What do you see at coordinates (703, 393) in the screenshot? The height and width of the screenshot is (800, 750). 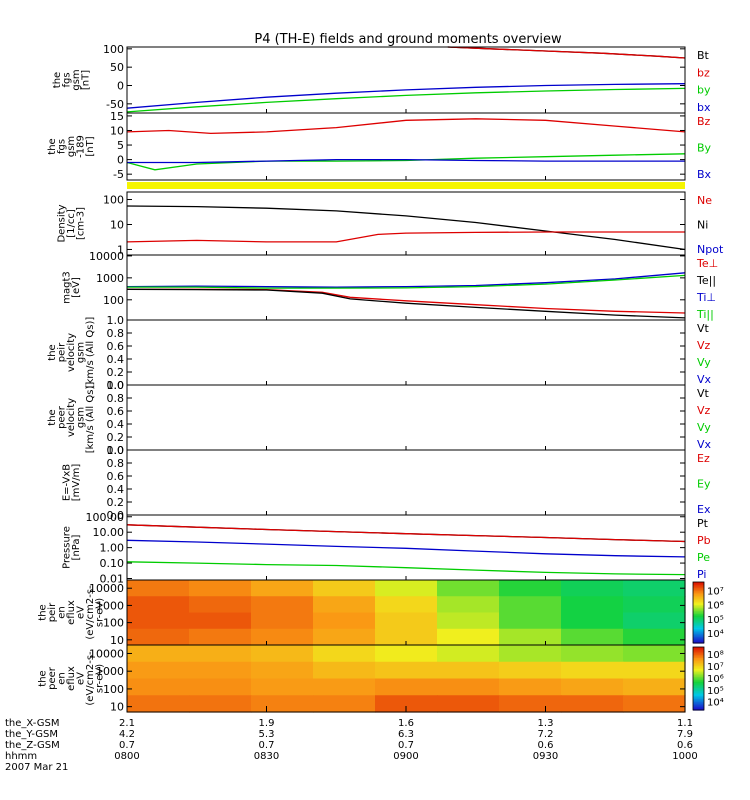 I see `legend-Vt: Vt` at bounding box center [703, 393].